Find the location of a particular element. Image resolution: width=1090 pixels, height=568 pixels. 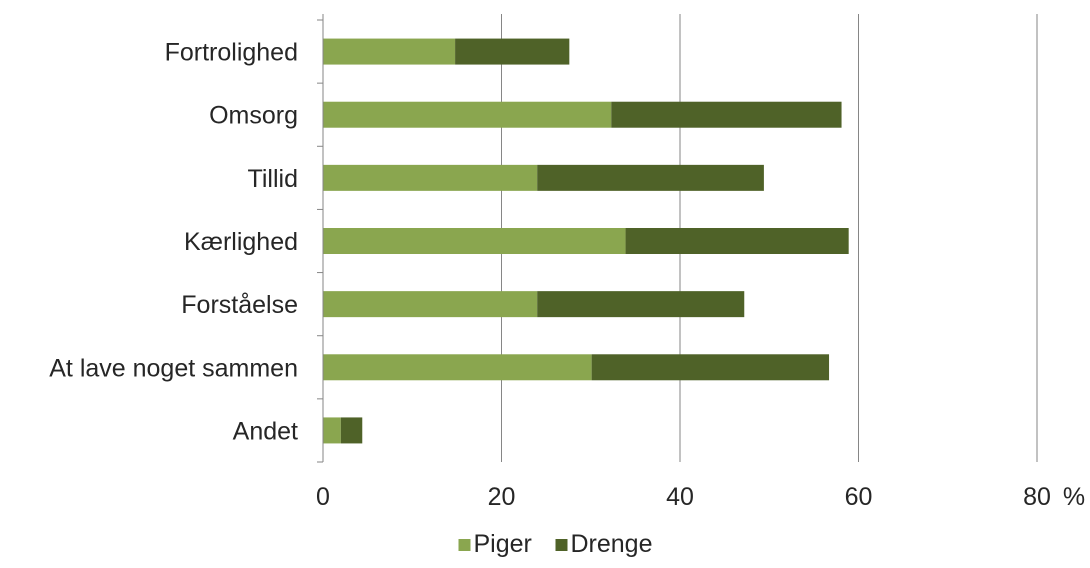

x-tick-label: 80 is located at coordinates (1037, 497).